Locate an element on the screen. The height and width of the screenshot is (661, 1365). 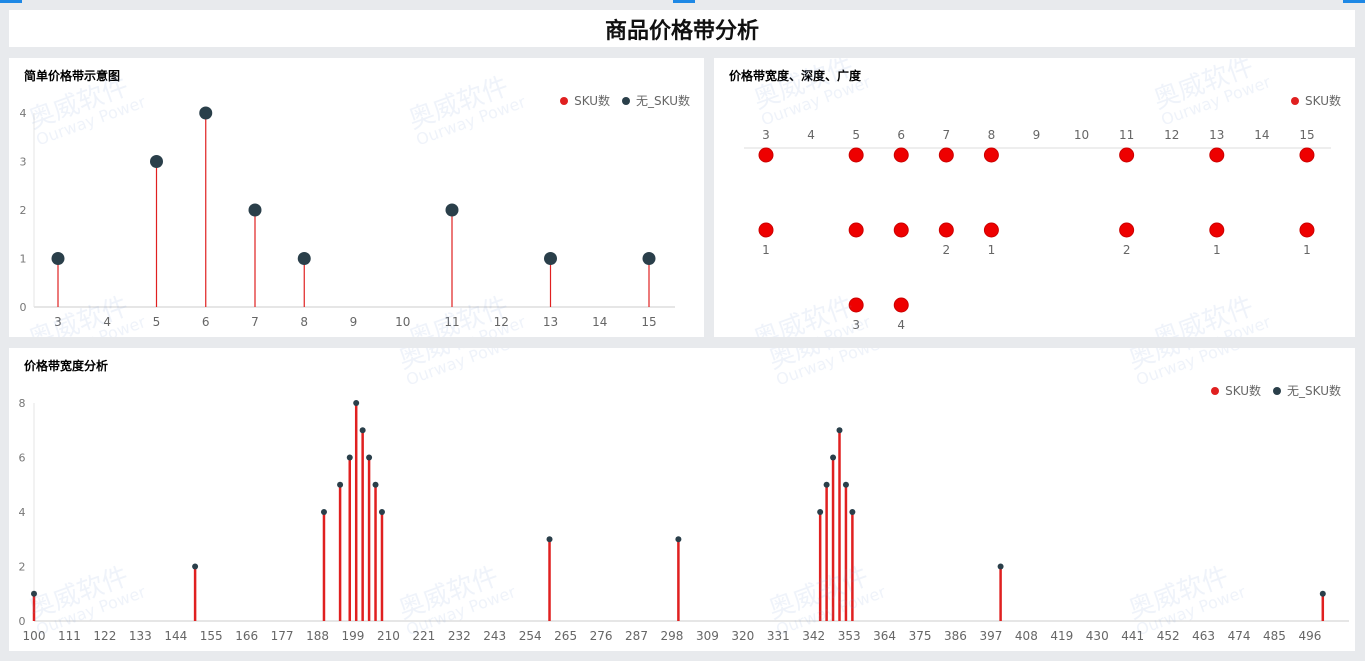
x-tick-label: 232 is located at coordinates (459, 636).